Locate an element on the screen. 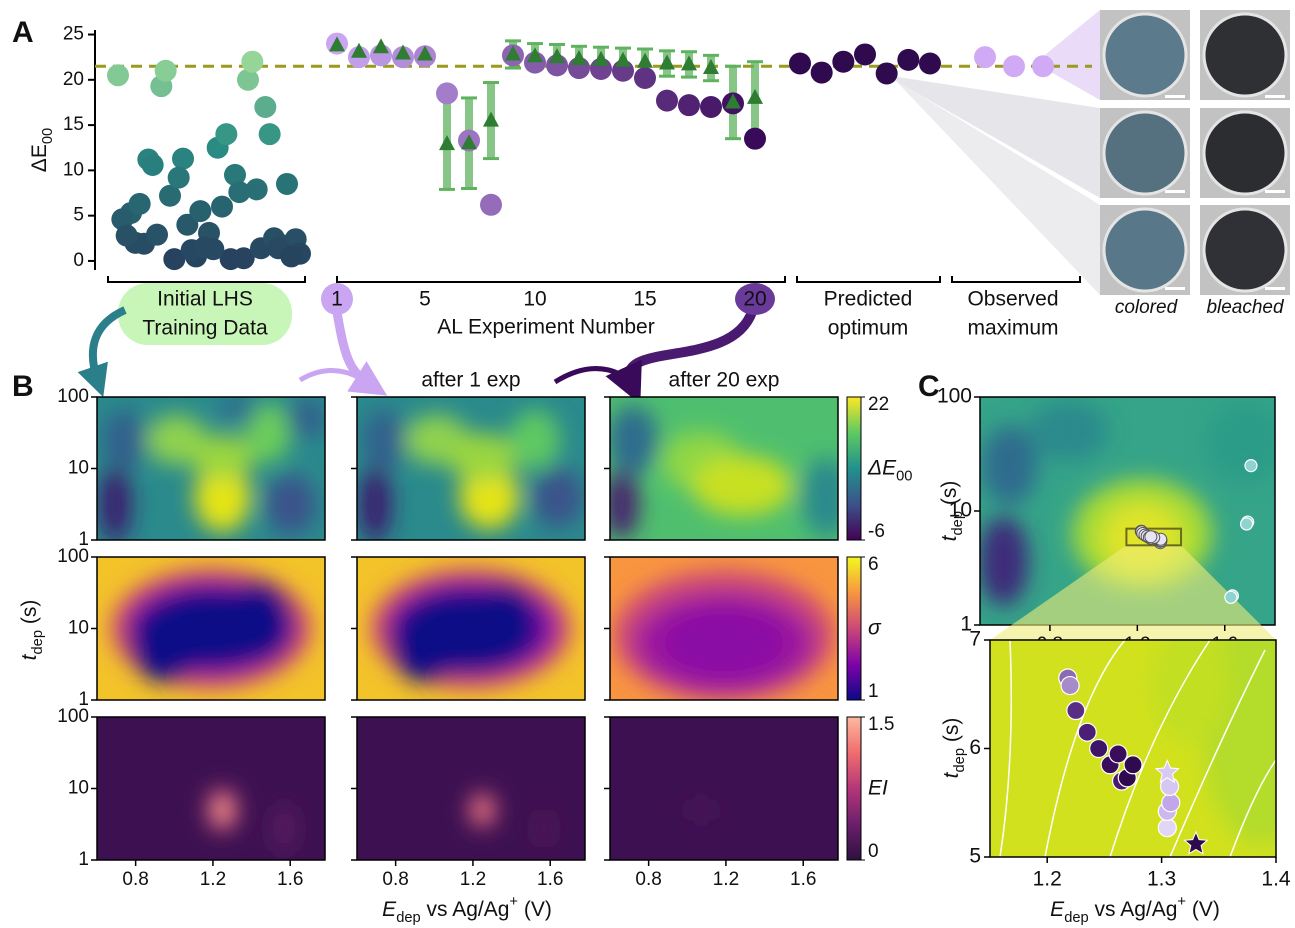 Image resolution: width=1295 pixels, height=928 pixels. colorbar-label: σ is located at coordinates (875, 627).